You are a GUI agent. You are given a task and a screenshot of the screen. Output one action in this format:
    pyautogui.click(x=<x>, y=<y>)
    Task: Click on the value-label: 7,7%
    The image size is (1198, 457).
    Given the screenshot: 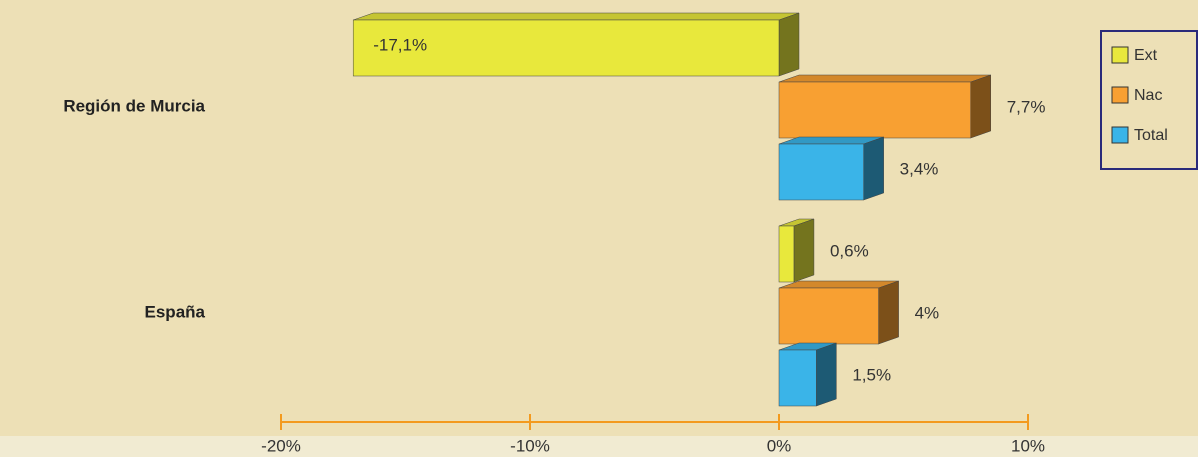 What is the action you would take?
    pyautogui.click(x=1026, y=106)
    